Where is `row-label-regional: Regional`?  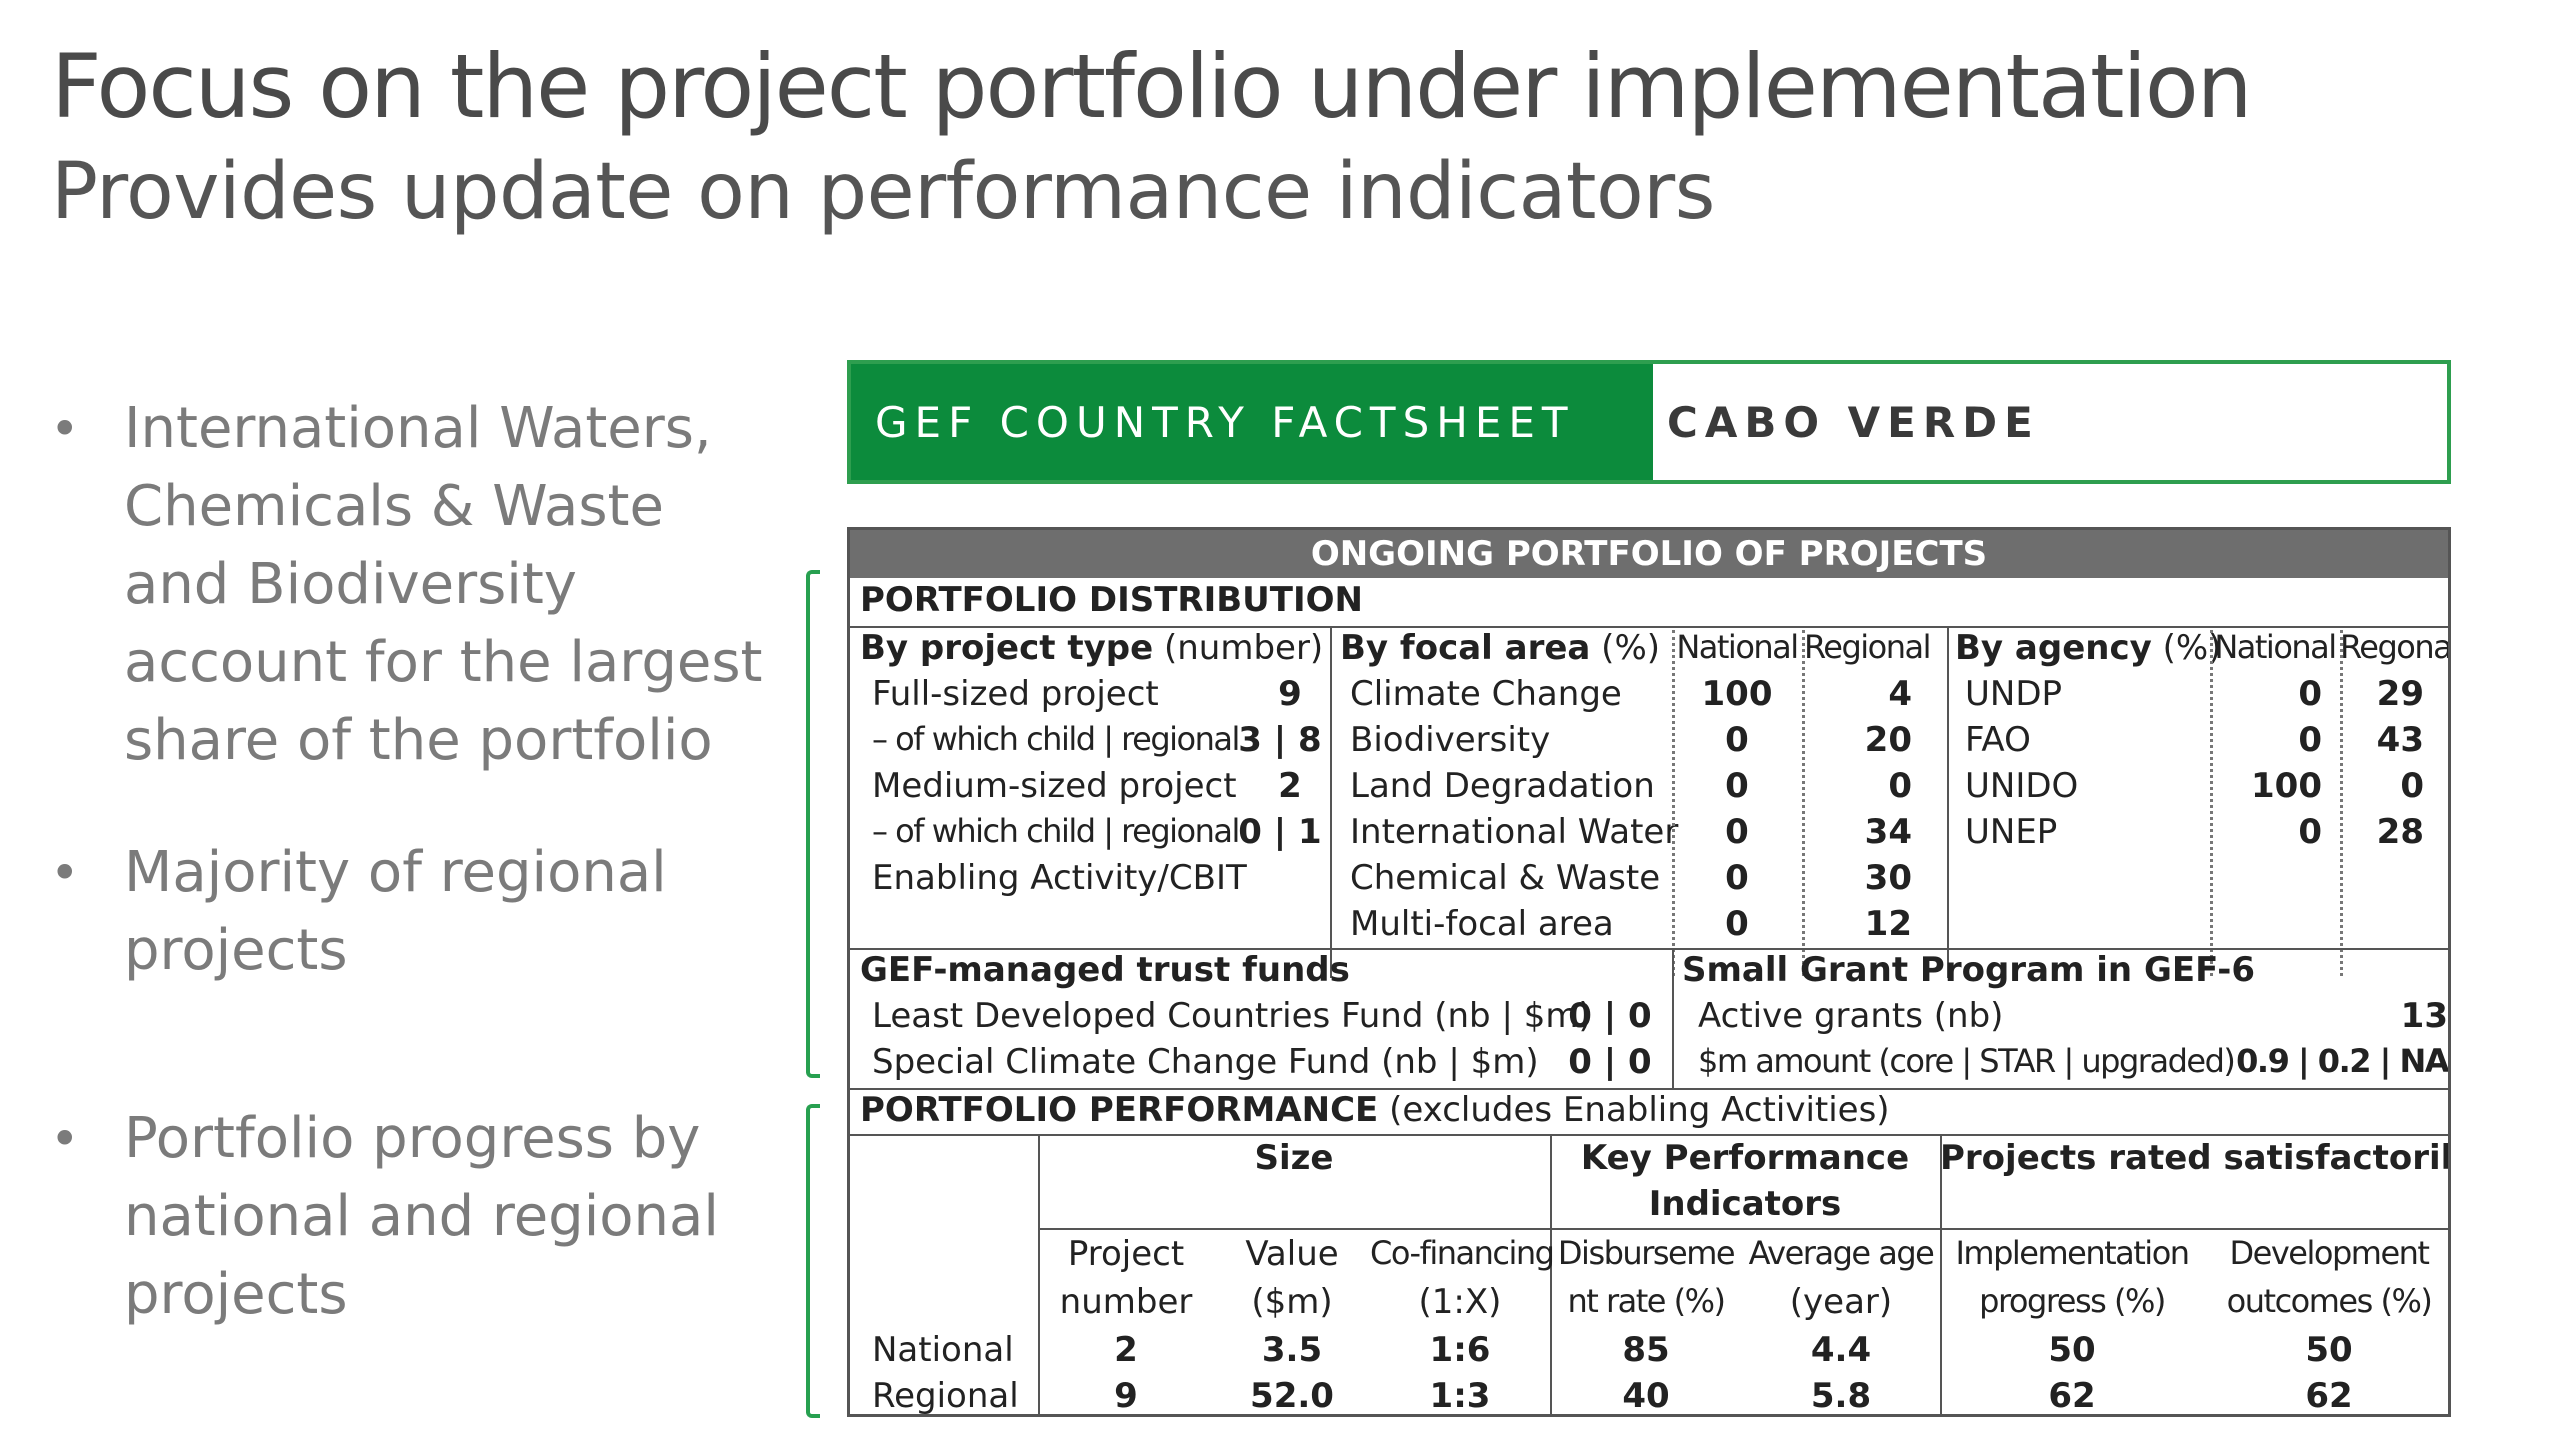
row-label-regional: Regional is located at coordinates (945, 1396).